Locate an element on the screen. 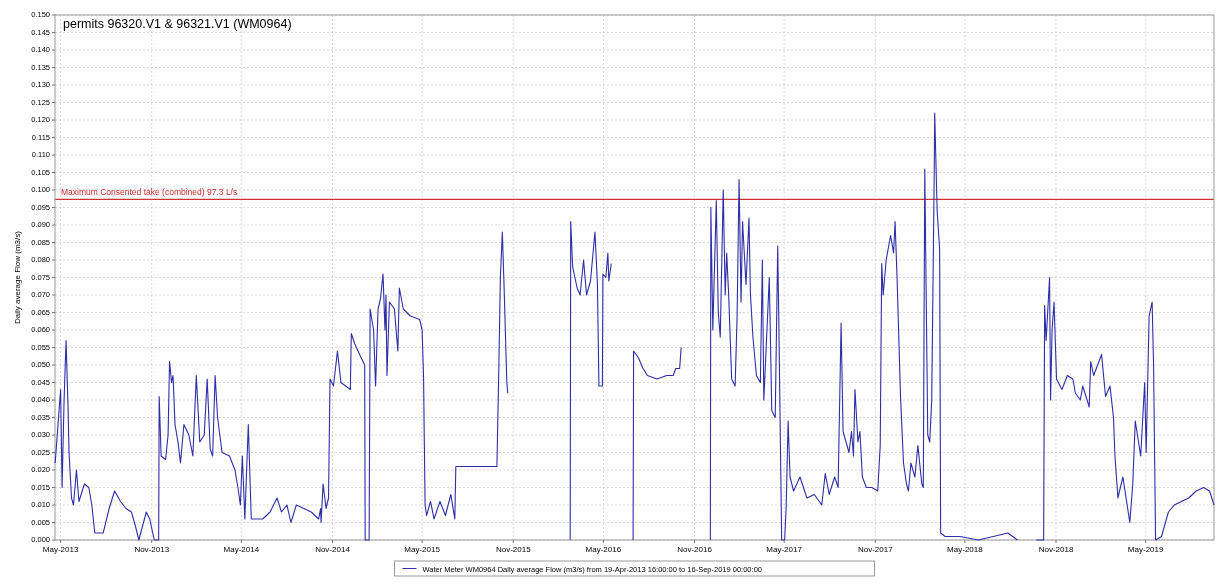  x-tick-label: May-2019 is located at coordinates (1145, 549).